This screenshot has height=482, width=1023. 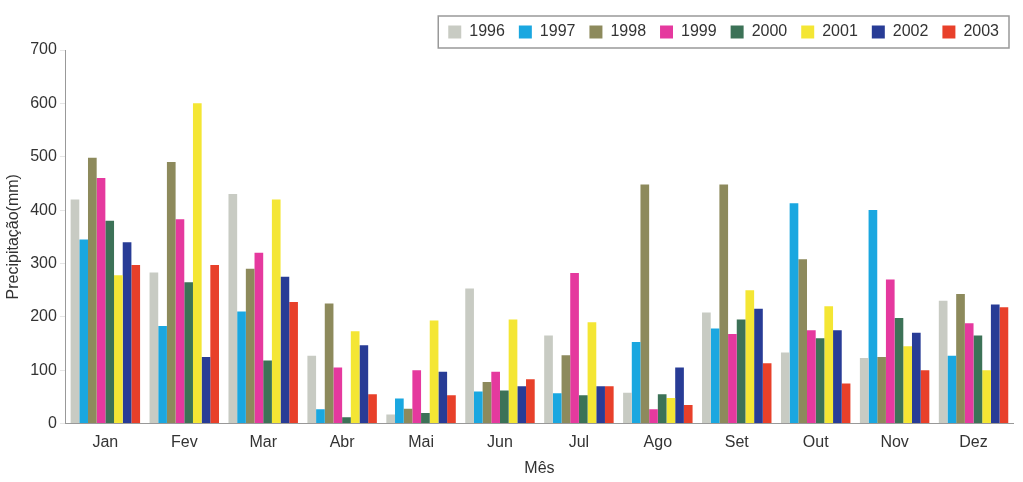 What do you see at coordinates (43, 316) in the screenshot?
I see `y-tick-label: 200` at bounding box center [43, 316].